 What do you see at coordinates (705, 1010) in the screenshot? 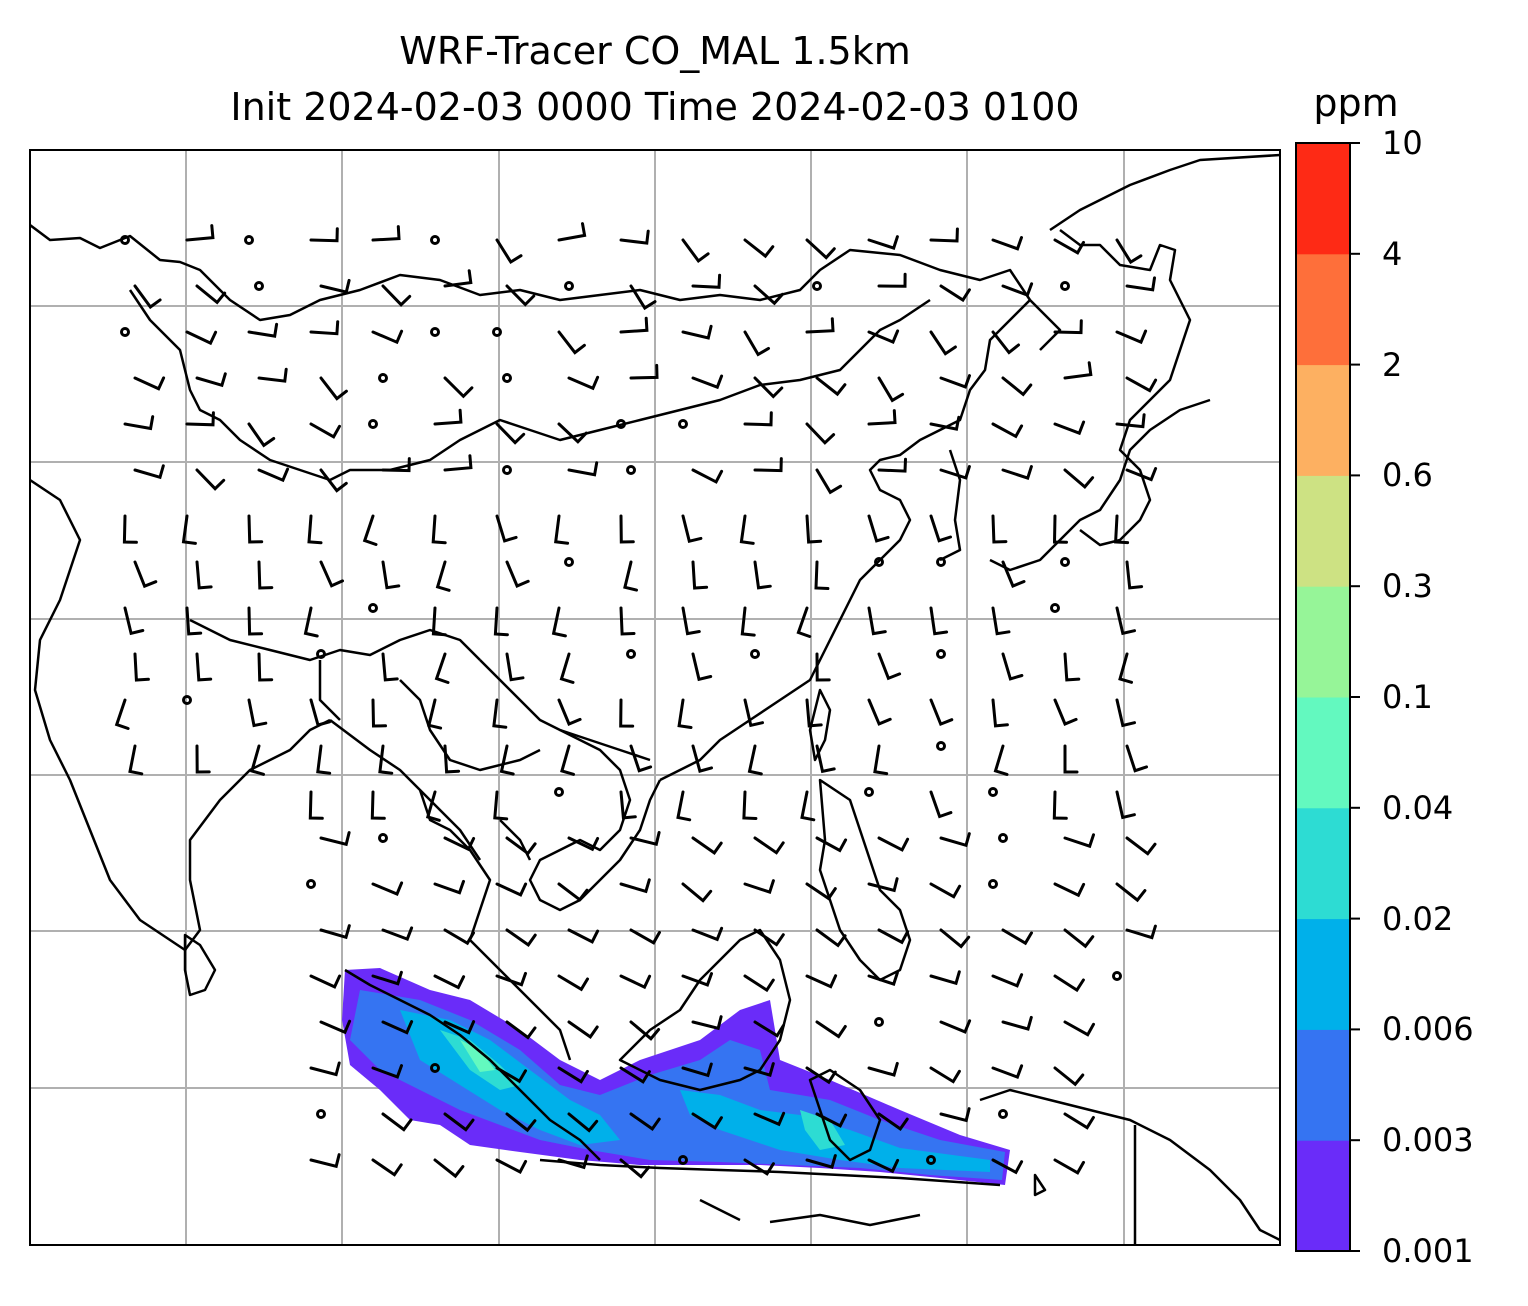
I see `coastline-borneo` at bounding box center [705, 1010].